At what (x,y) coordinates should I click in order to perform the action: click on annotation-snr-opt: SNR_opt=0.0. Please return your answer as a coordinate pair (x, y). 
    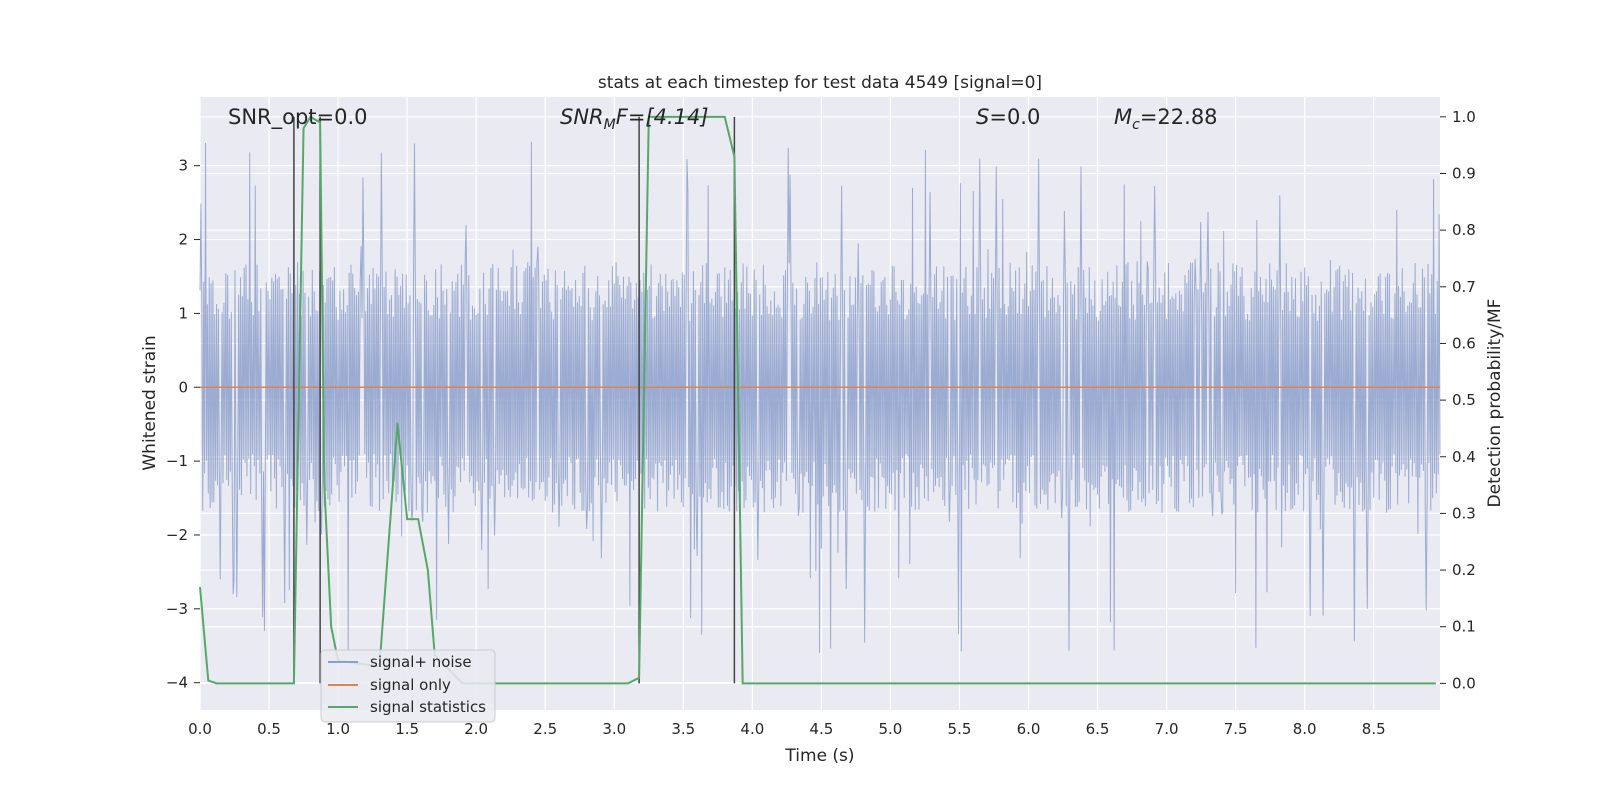
    Looking at the image, I should click on (298, 117).